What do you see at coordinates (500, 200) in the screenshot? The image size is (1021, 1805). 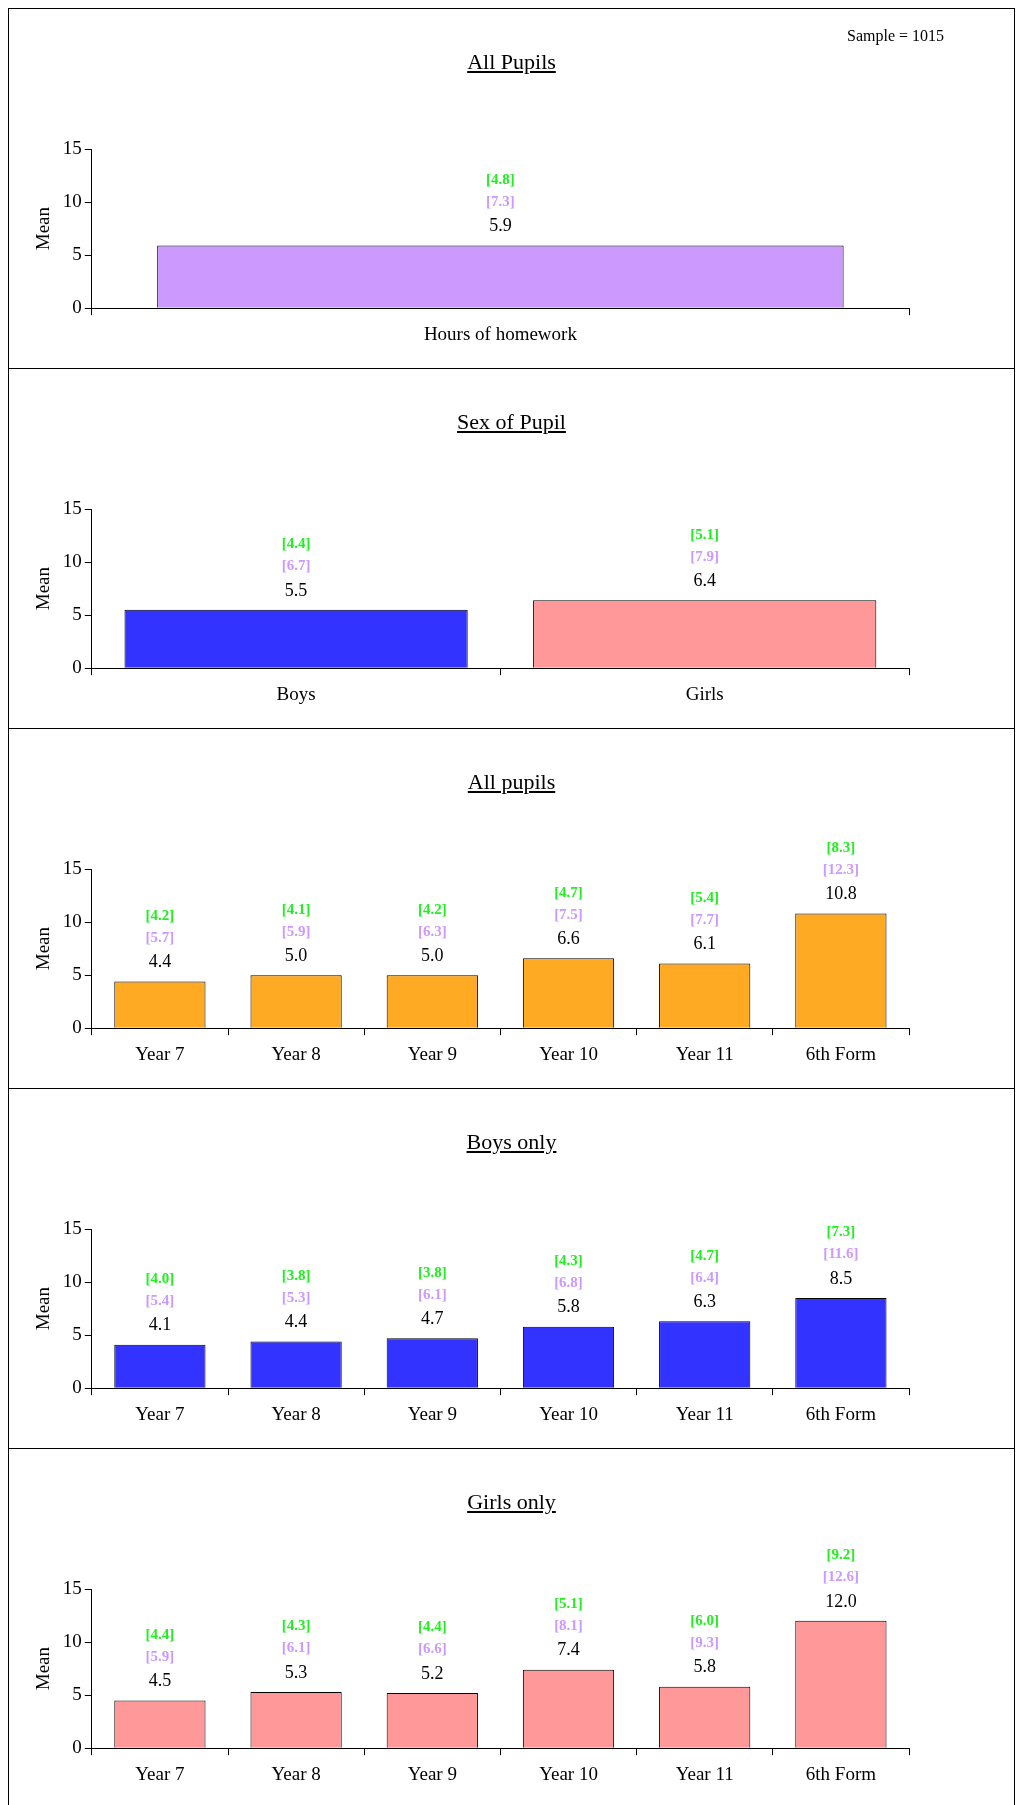 I see `annotation: [7.3]` at bounding box center [500, 200].